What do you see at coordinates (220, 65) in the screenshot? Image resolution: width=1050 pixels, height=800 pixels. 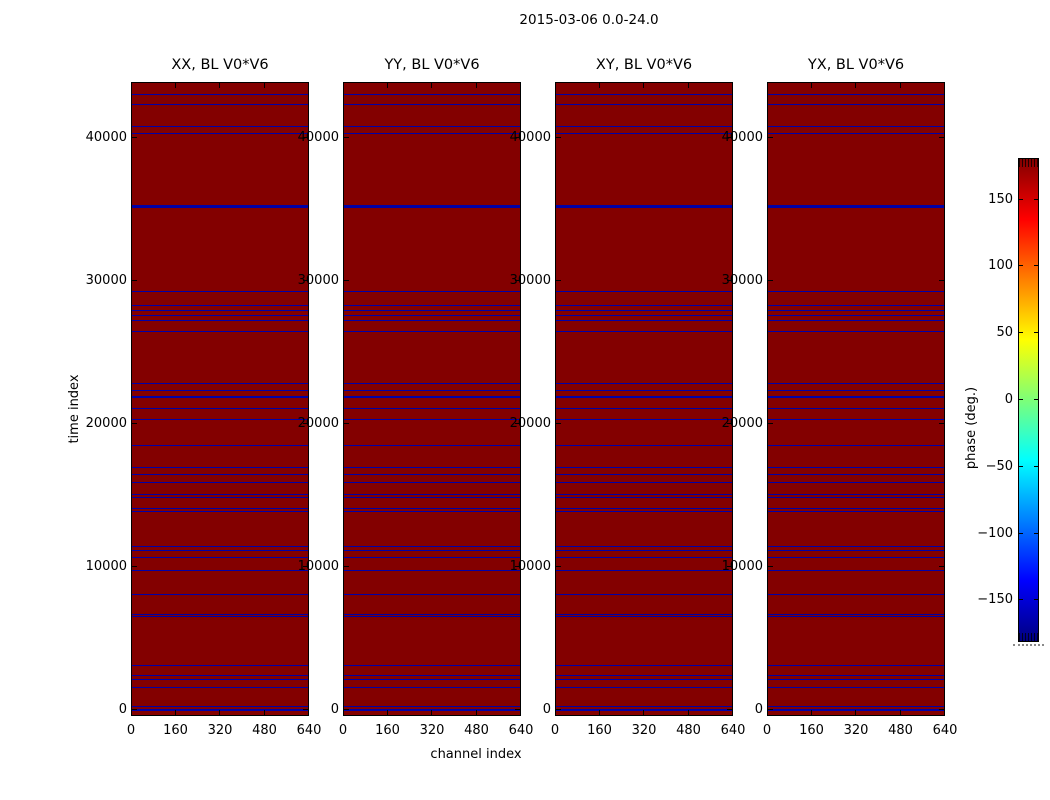 I see `panel-title-xx: XX, BL V0*V6` at bounding box center [220, 65].